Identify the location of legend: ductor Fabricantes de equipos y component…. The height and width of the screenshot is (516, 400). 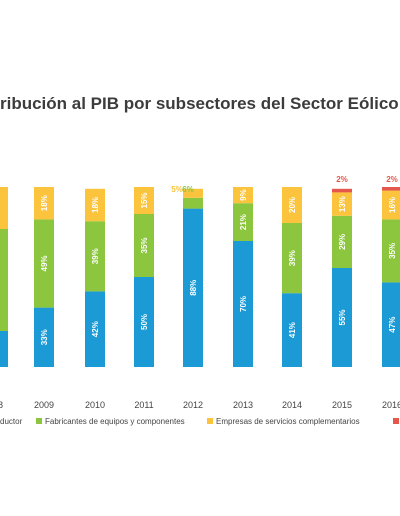
(200, 423).